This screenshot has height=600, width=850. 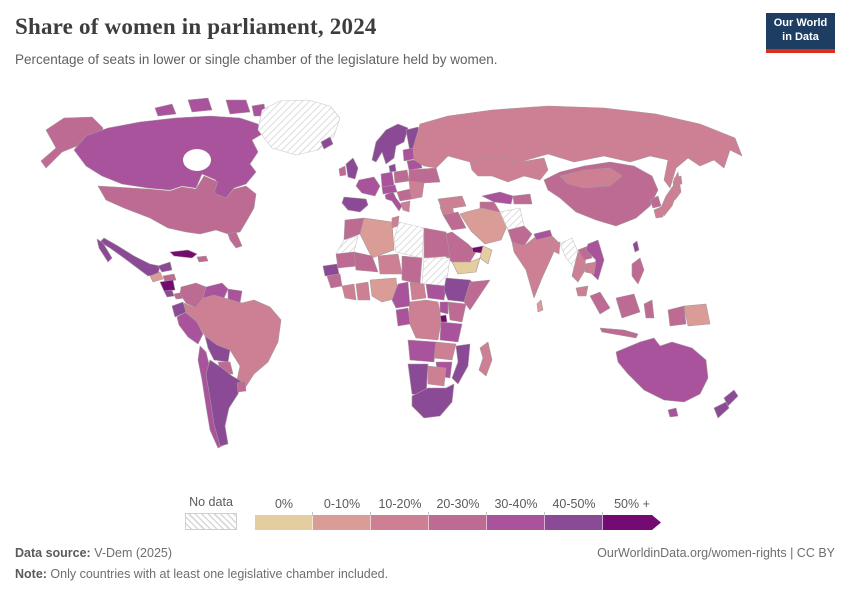 I want to click on country-norway-sweden, so click(x=390, y=144).